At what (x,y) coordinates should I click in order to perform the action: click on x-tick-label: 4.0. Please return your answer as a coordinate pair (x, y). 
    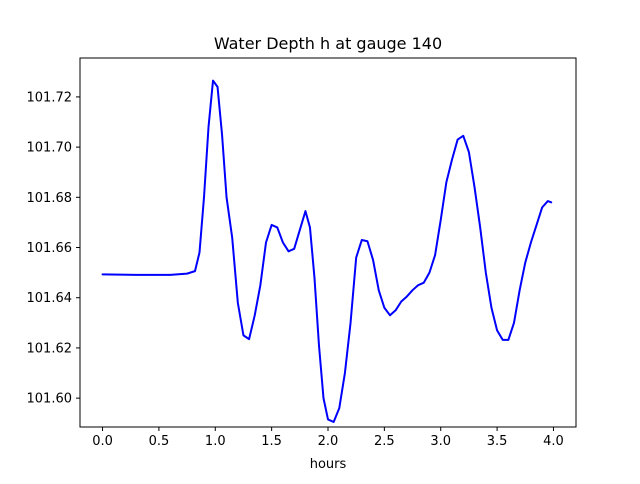
    Looking at the image, I should click on (553, 441).